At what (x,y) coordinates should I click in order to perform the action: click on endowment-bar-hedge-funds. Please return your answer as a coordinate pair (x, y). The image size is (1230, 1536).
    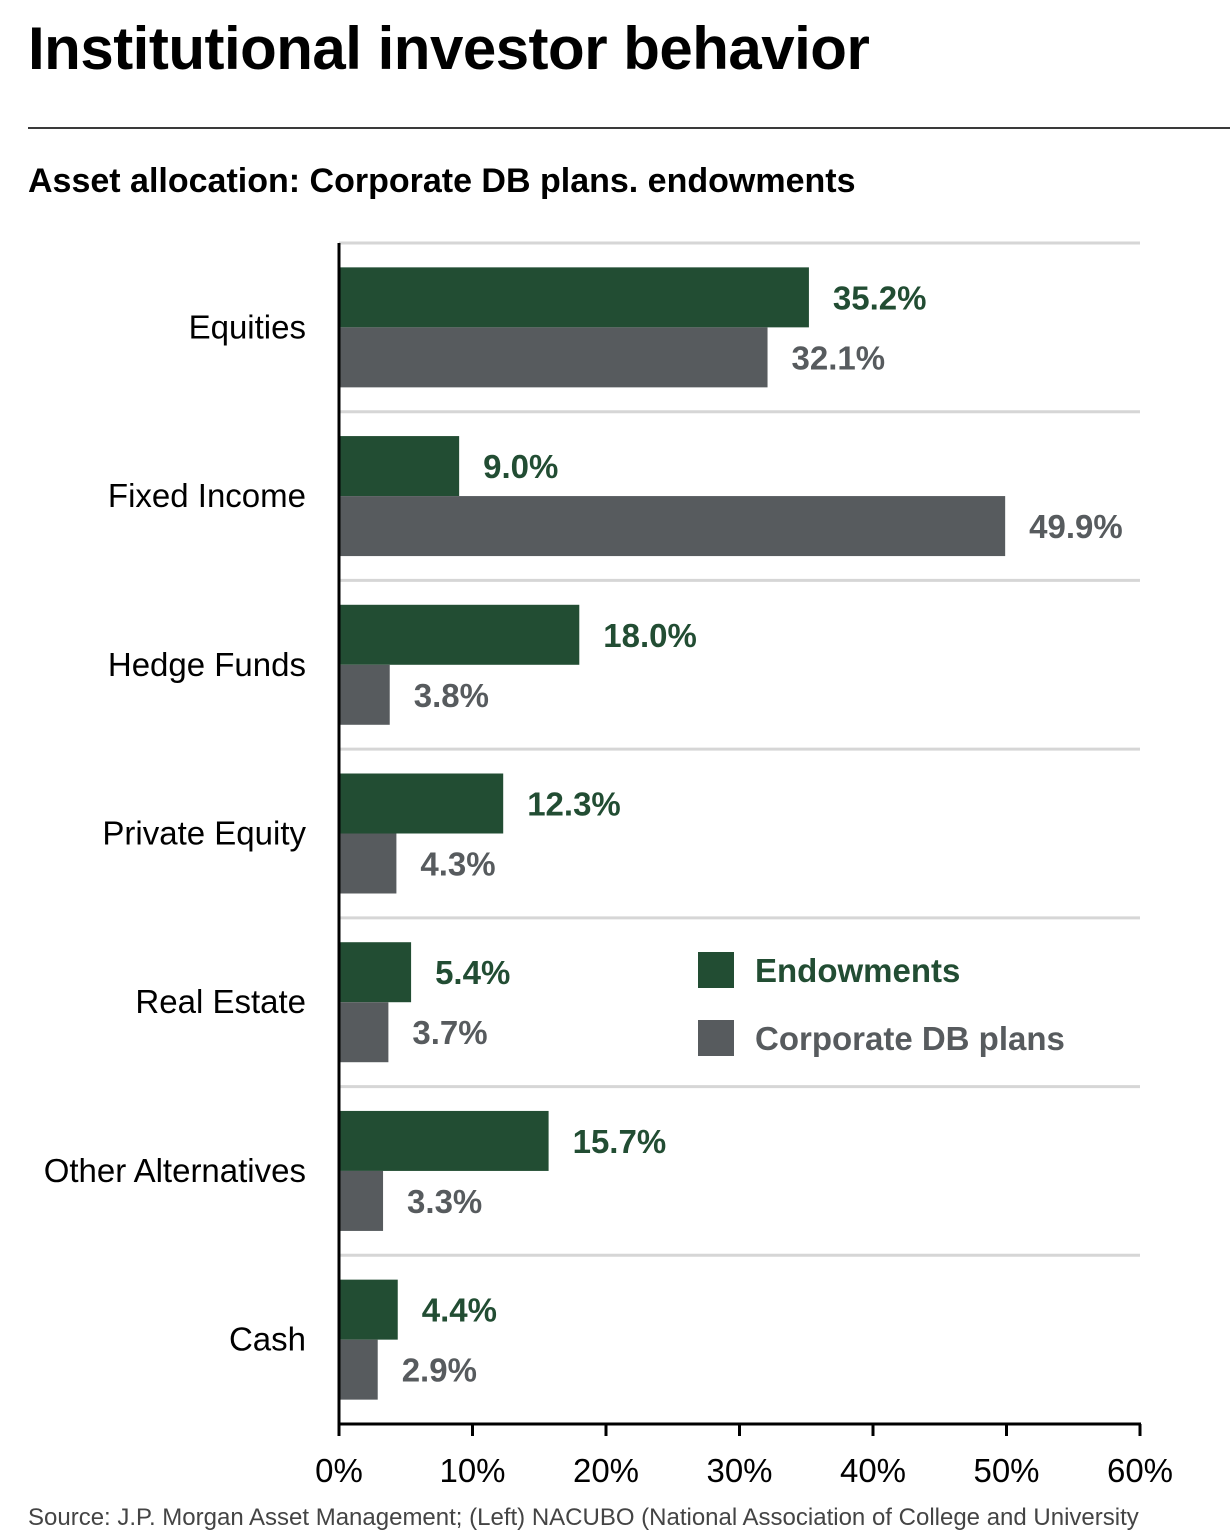
    Looking at the image, I should click on (459, 634).